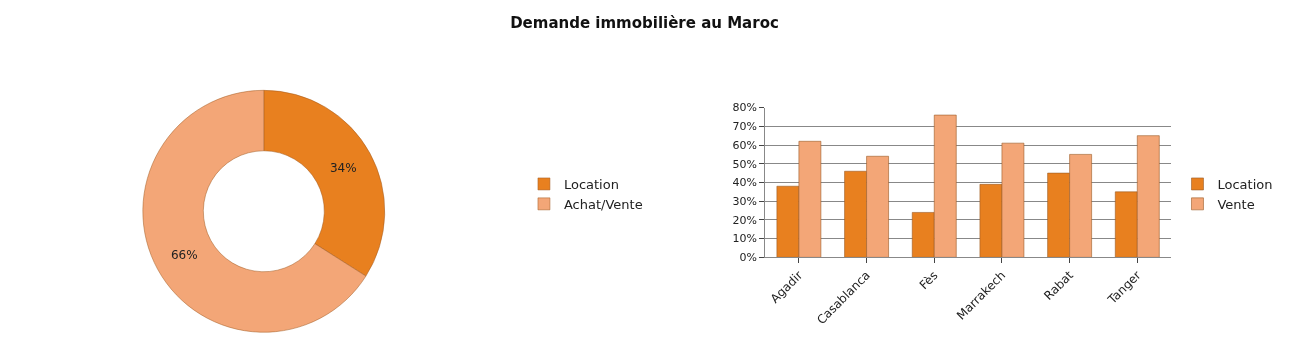  What do you see at coordinates (744, 145) in the screenshot?
I see `y-tick-label: 60%` at bounding box center [744, 145].